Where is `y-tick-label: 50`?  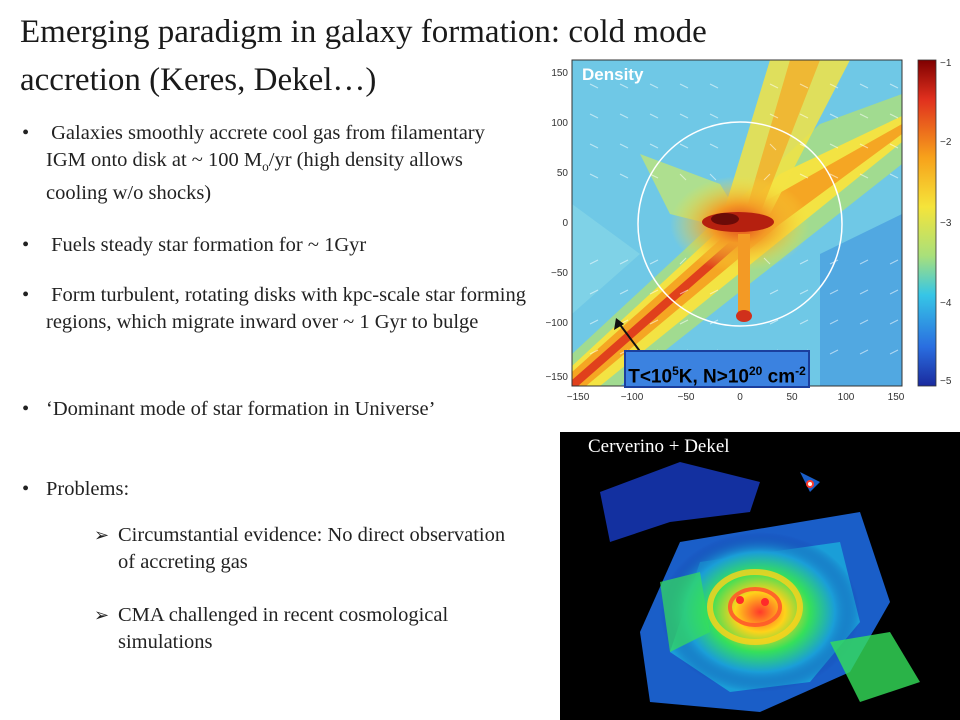
y-tick-label: 50 is located at coordinates (563, 173).